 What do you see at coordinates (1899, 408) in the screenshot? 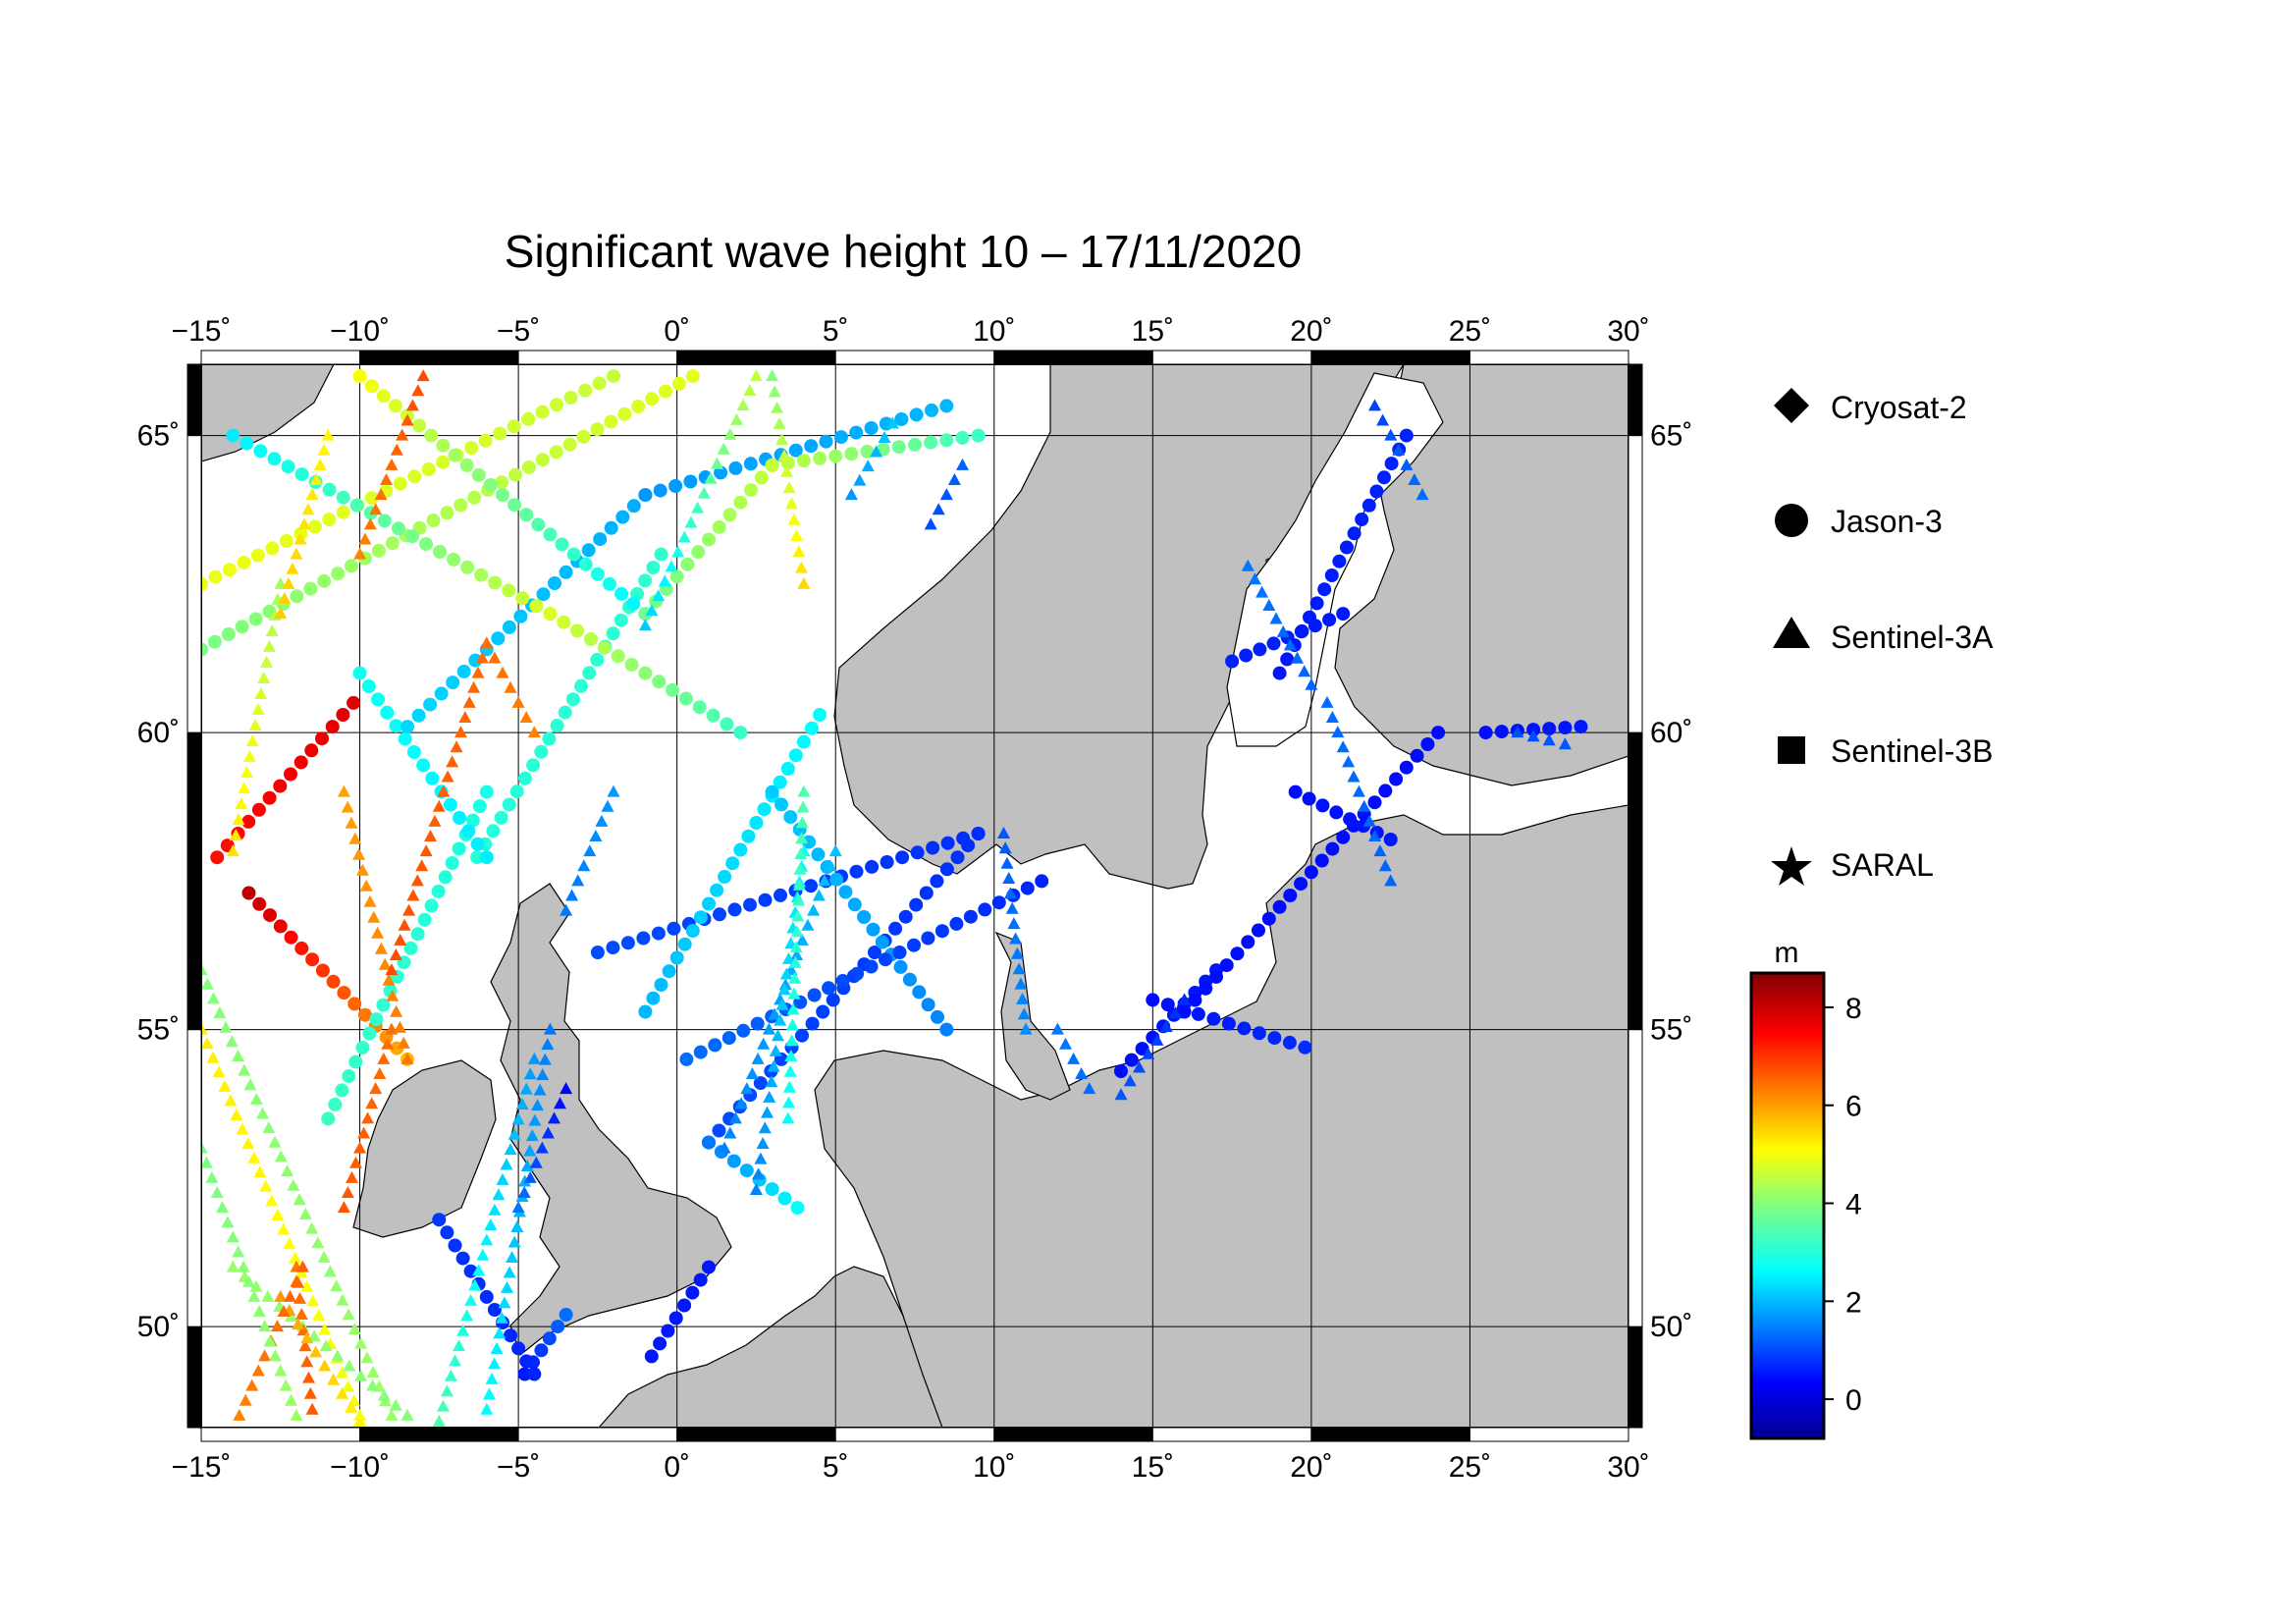
I see `legend-label-cryosat-2: Cryosat-2` at bounding box center [1899, 408].